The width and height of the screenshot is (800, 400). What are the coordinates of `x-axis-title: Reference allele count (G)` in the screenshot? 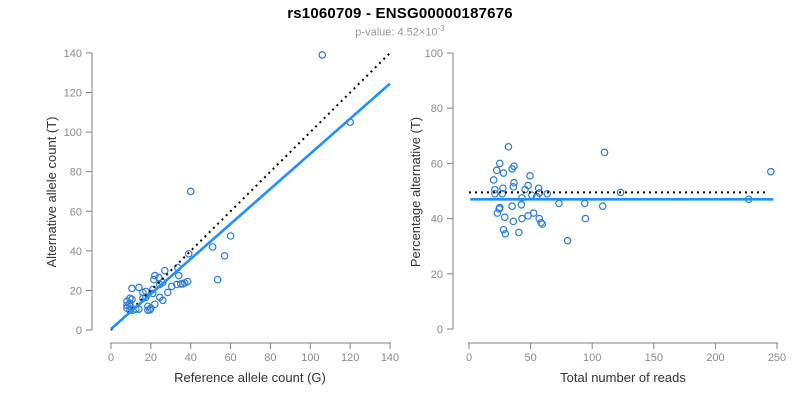 It's located at (250, 377).